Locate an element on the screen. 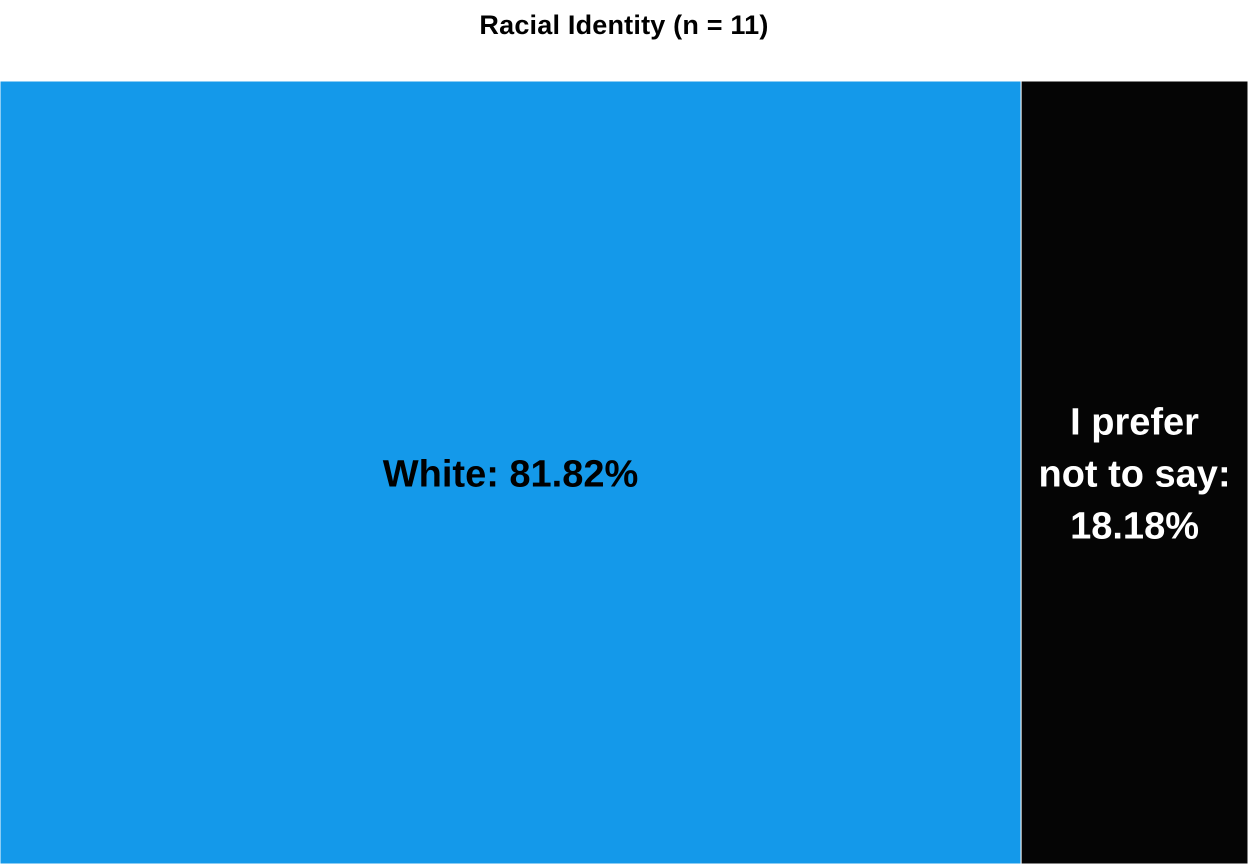  treemap-label-i-prefer-not-to-say: I prefer not to say: 18.18% is located at coordinates (1134, 474).